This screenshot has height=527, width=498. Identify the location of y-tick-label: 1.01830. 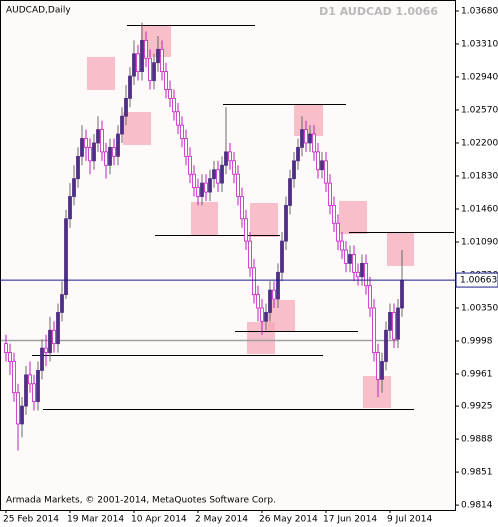
(479, 176).